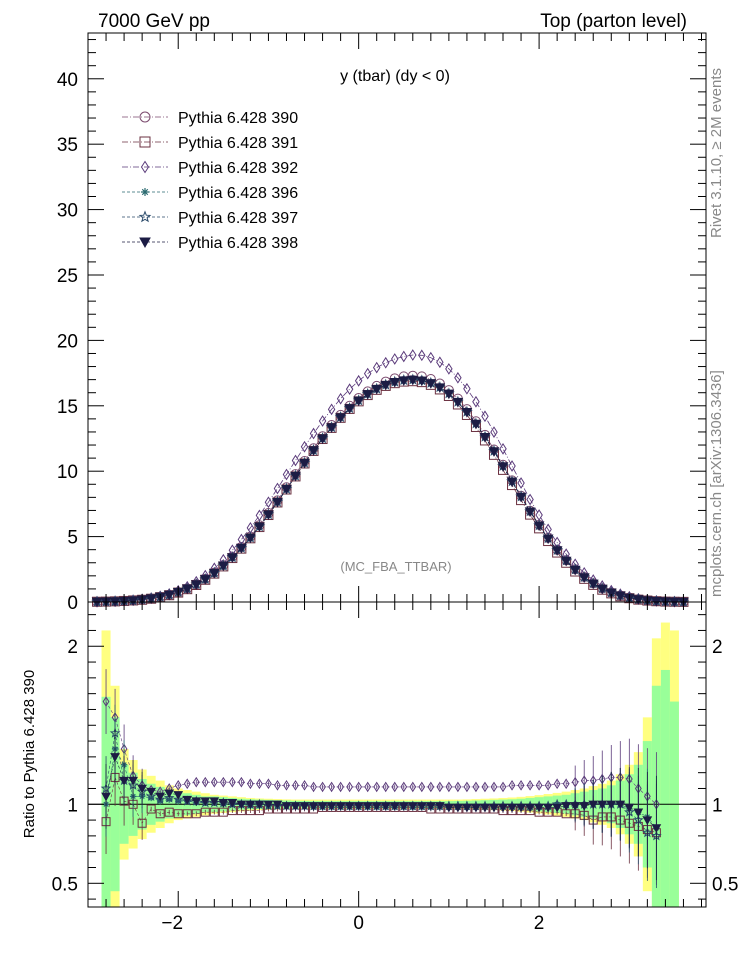 The height and width of the screenshot is (972, 746). Describe the element at coordinates (72, 538) in the screenshot. I see `y-tick-label: 5` at that location.